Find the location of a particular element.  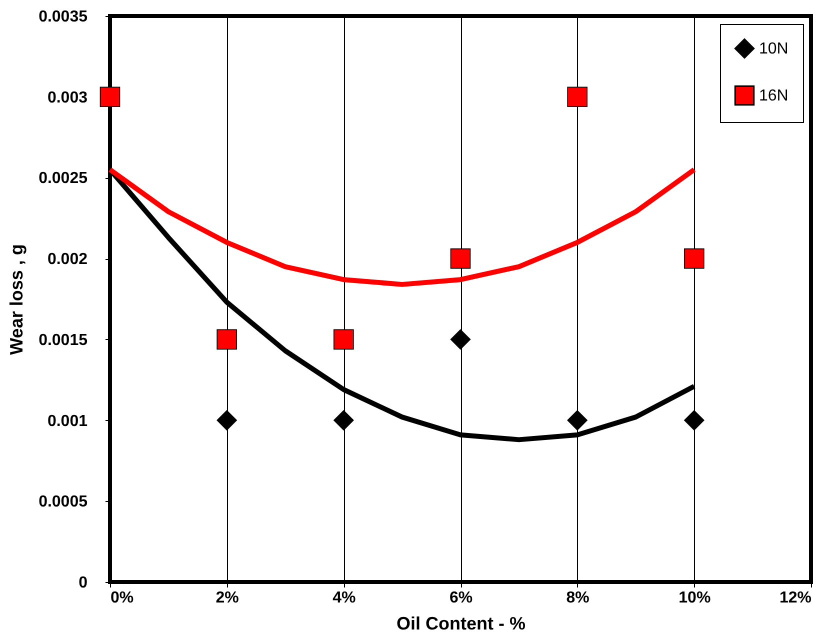

x-tick-label: 12% is located at coordinates (795, 598).